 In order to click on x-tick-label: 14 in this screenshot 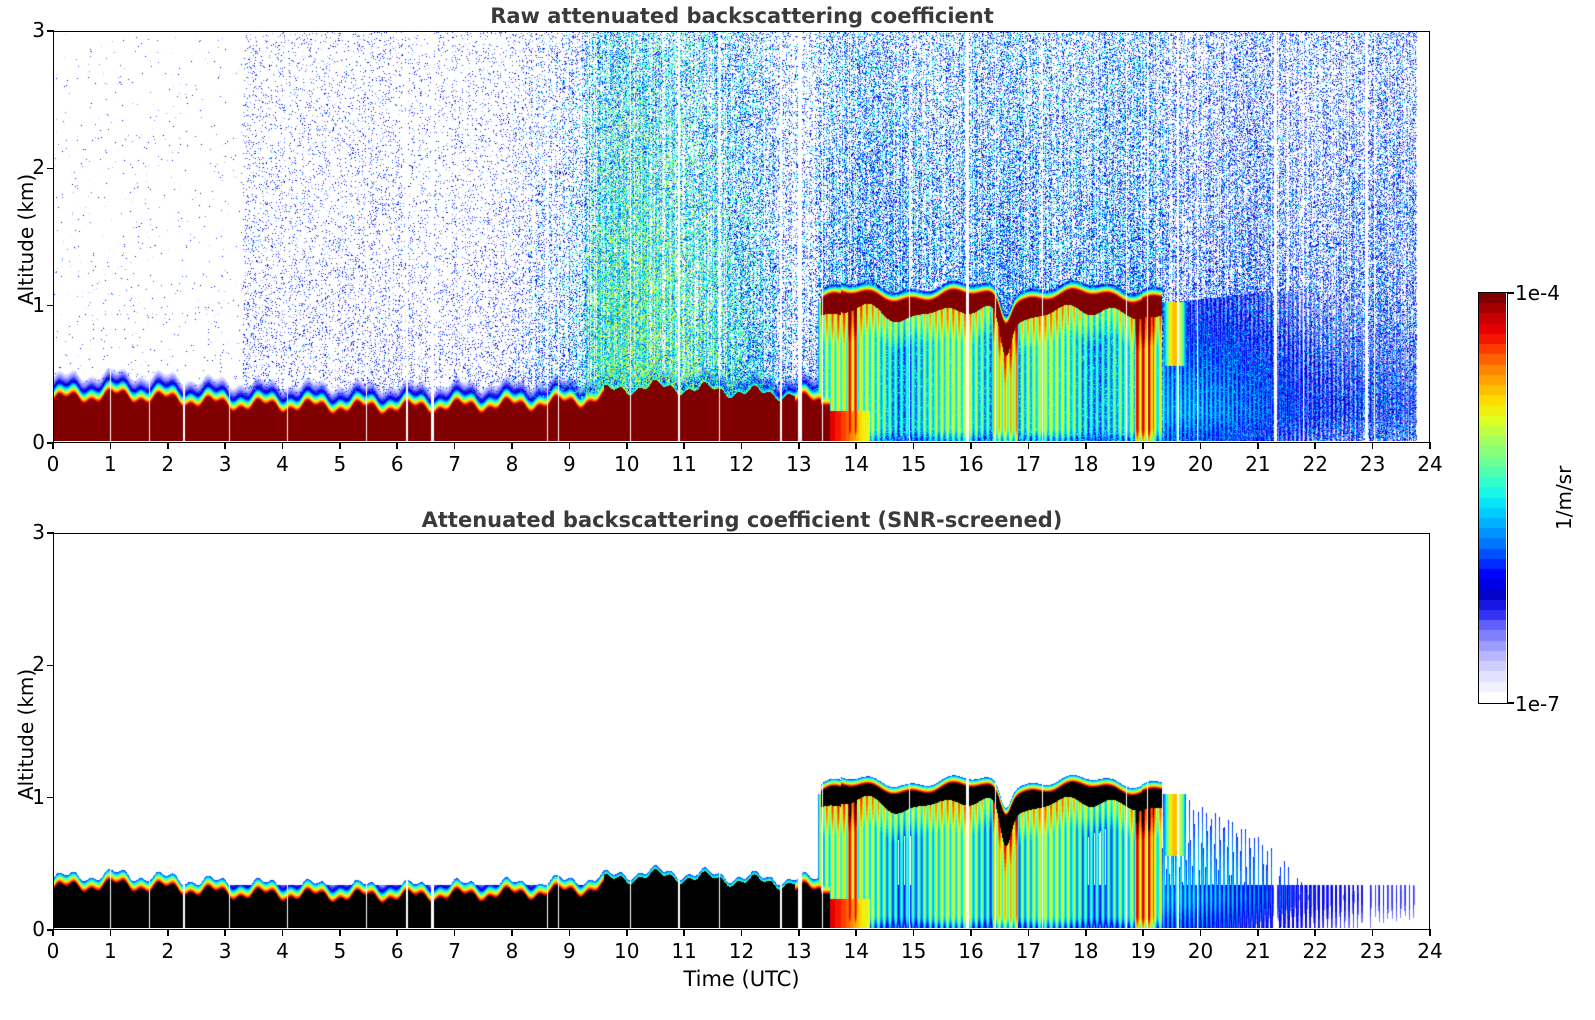, I will do `click(856, 951)`.